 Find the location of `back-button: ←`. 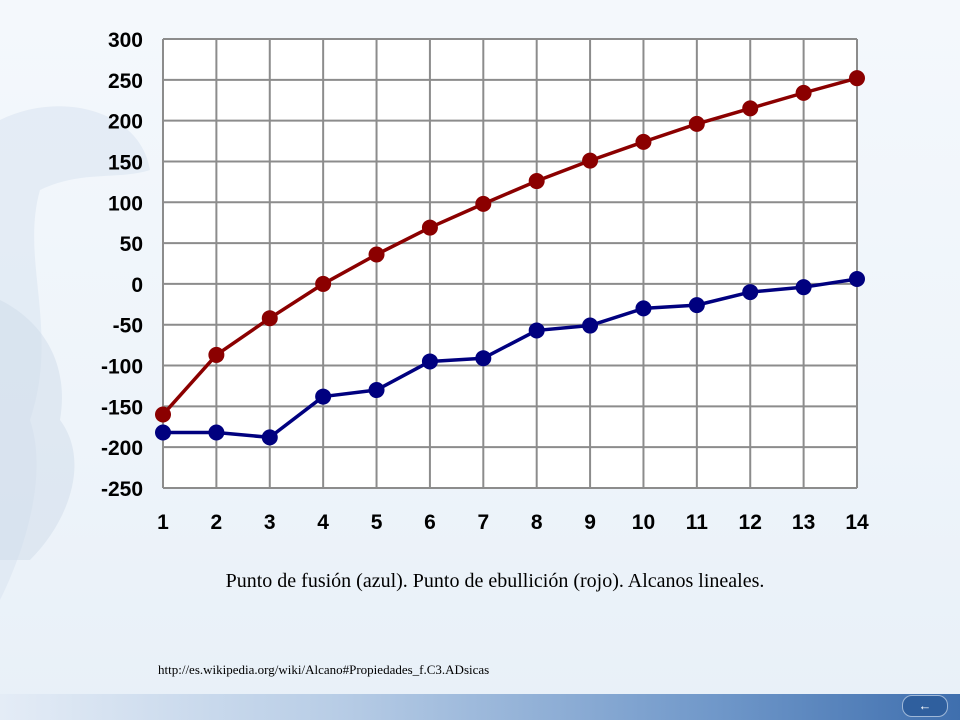

back-button: ← is located at coordinates (925, 706).